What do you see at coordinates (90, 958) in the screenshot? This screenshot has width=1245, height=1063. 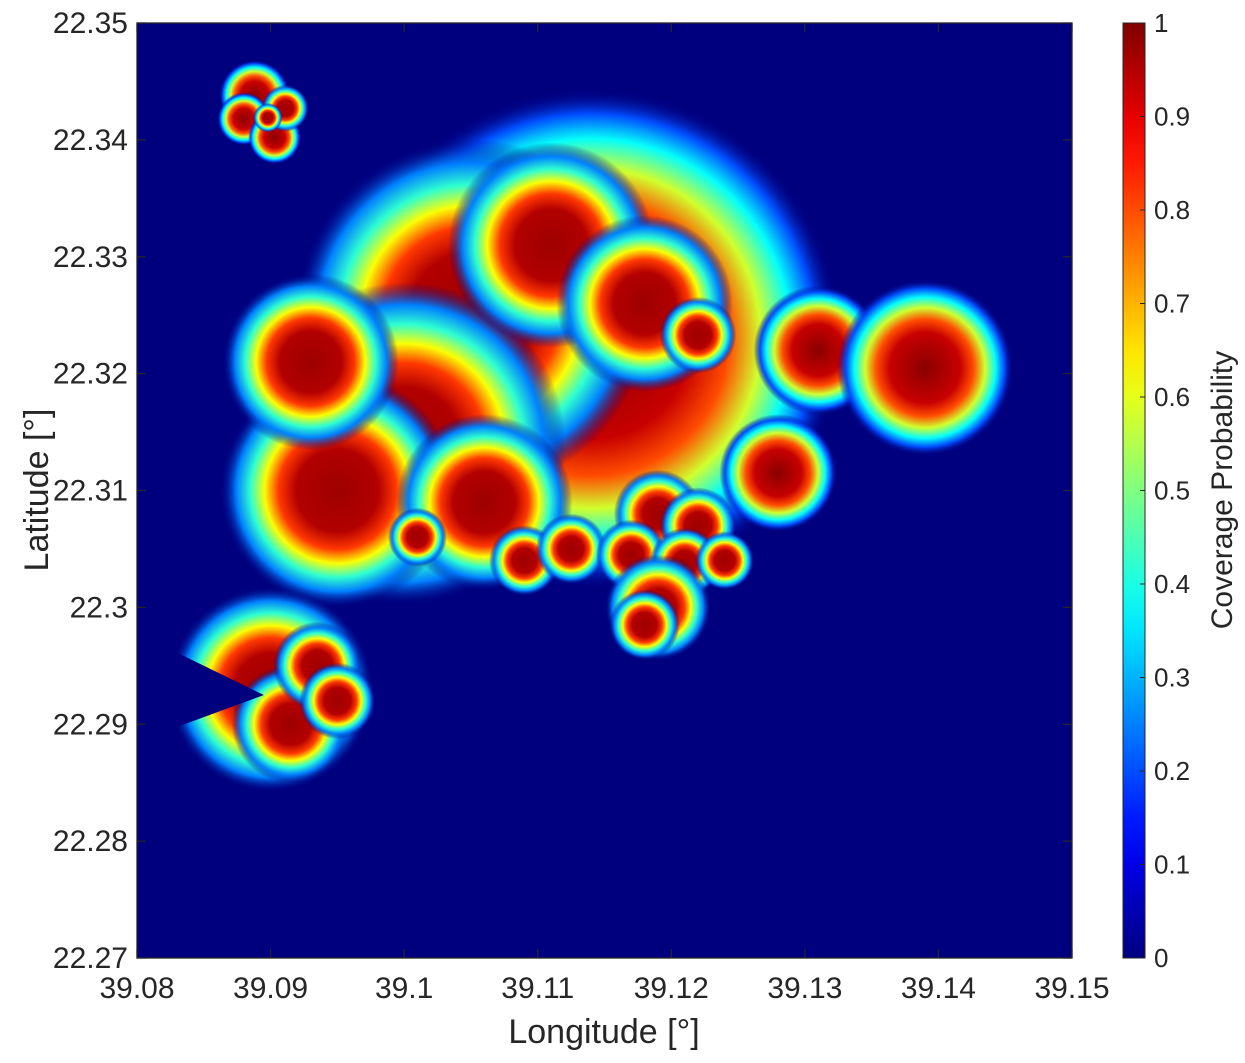 I see `y-tick-label: 22.27` at bounding box center [90, 958].